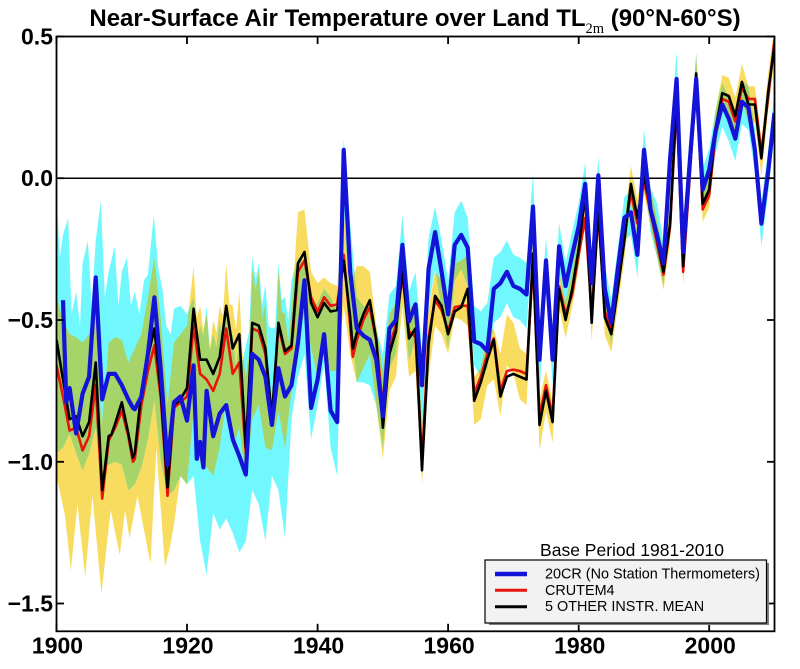 The height and width of the screenshot is (669, 800). I want to click on svg-text: 1960, so click(449, 646).